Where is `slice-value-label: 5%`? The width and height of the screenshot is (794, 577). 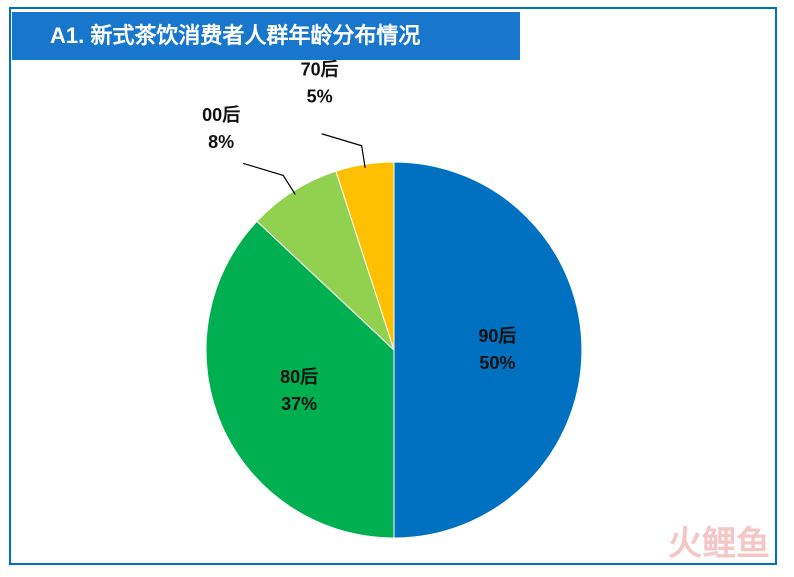 slice-value-label: 5% is located at coordinates (320, 96).